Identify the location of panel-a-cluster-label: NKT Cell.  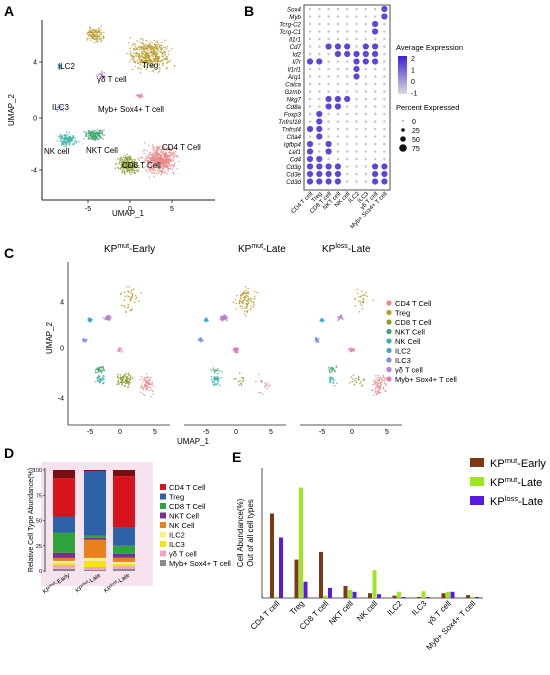
(102, 150).